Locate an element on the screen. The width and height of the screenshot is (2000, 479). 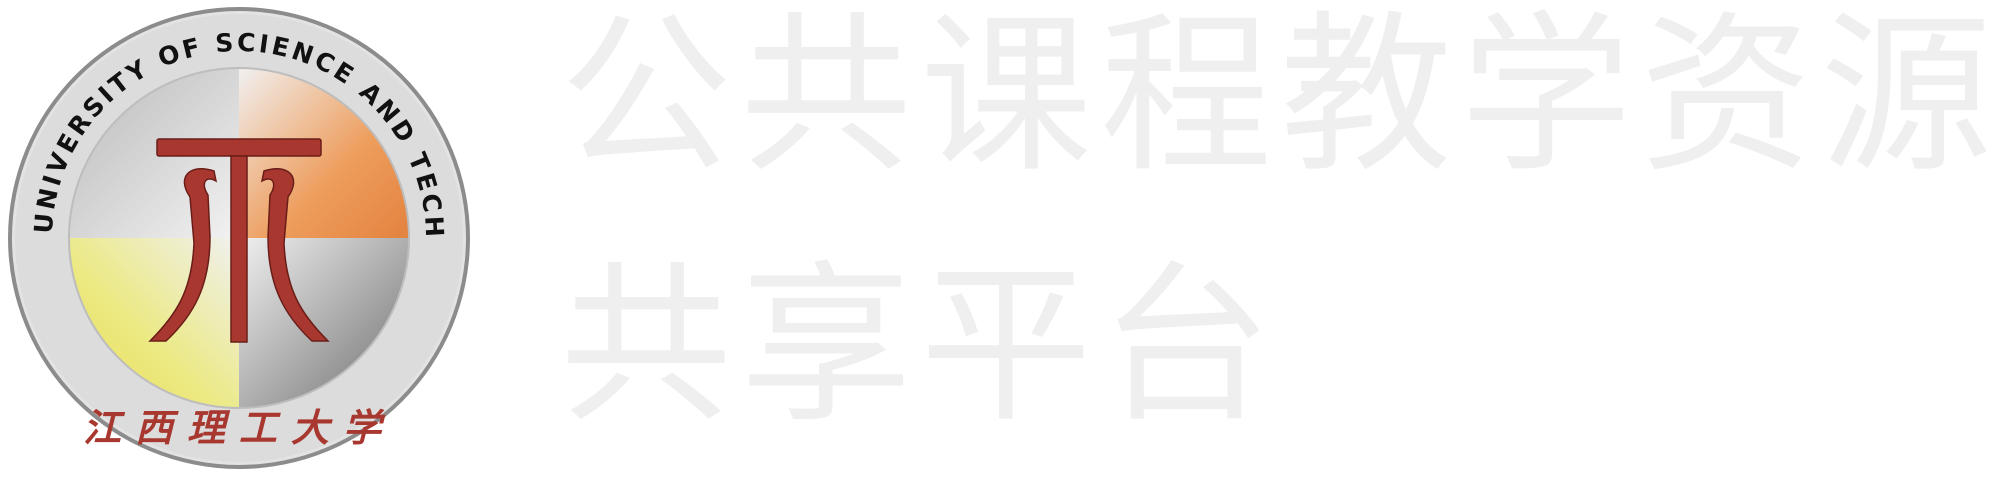
logo-chinese-name: 江西理工大学 is located at coordinates (239, 427).